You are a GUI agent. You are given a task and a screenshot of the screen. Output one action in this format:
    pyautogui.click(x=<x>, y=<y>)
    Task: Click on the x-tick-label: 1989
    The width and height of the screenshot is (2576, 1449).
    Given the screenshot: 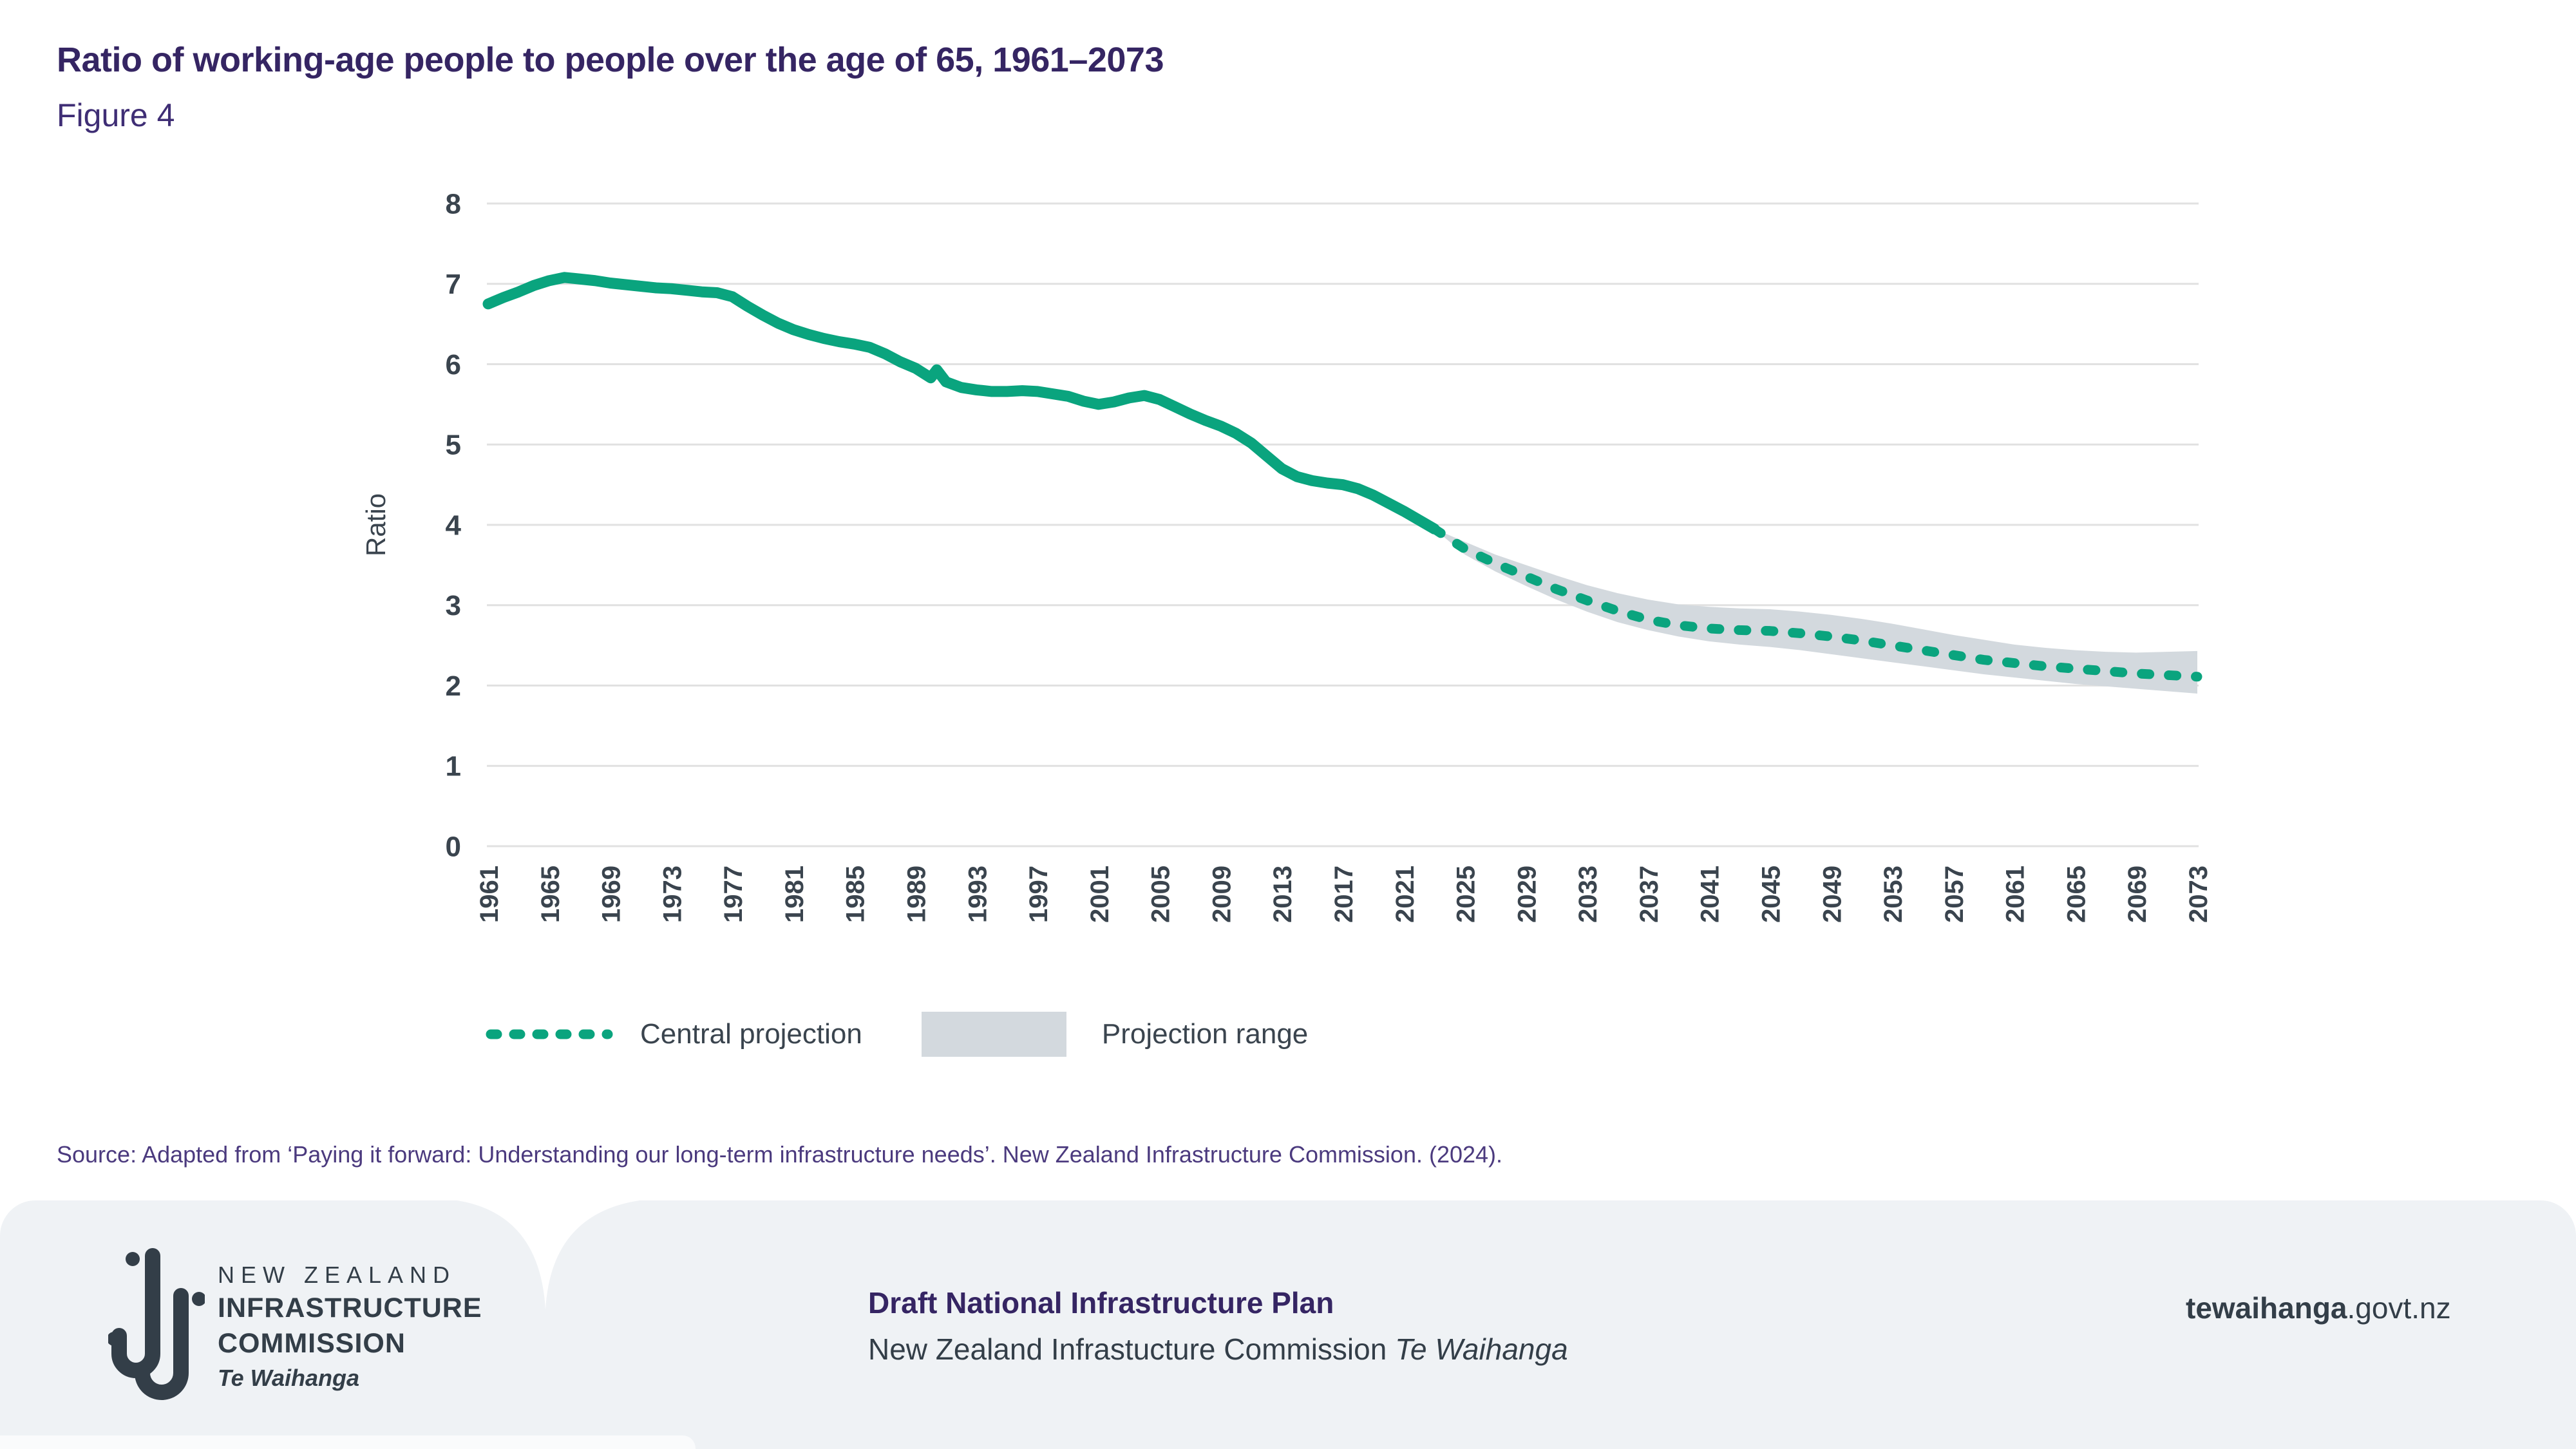 What is the action you would take?
    pyautogui.click(x=917, y=894)
    